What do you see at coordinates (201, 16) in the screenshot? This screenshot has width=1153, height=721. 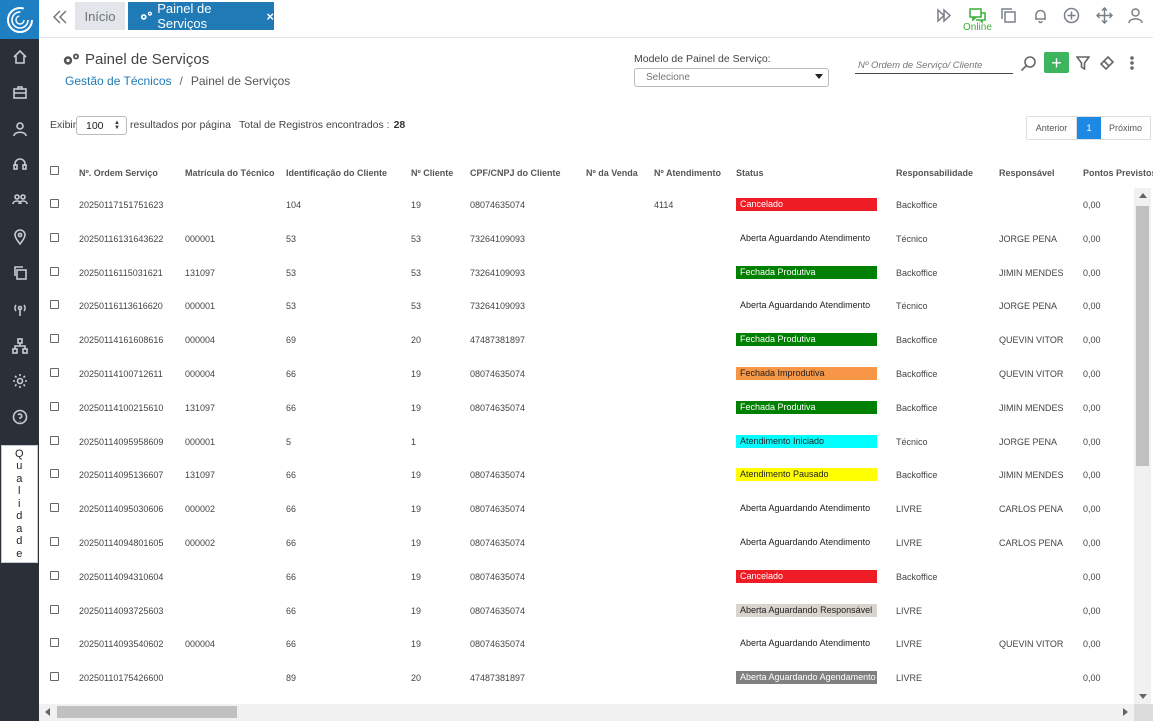 I see `tab-painel-servicos: Painel de Serviços ×` at bounding box center [201, 16].